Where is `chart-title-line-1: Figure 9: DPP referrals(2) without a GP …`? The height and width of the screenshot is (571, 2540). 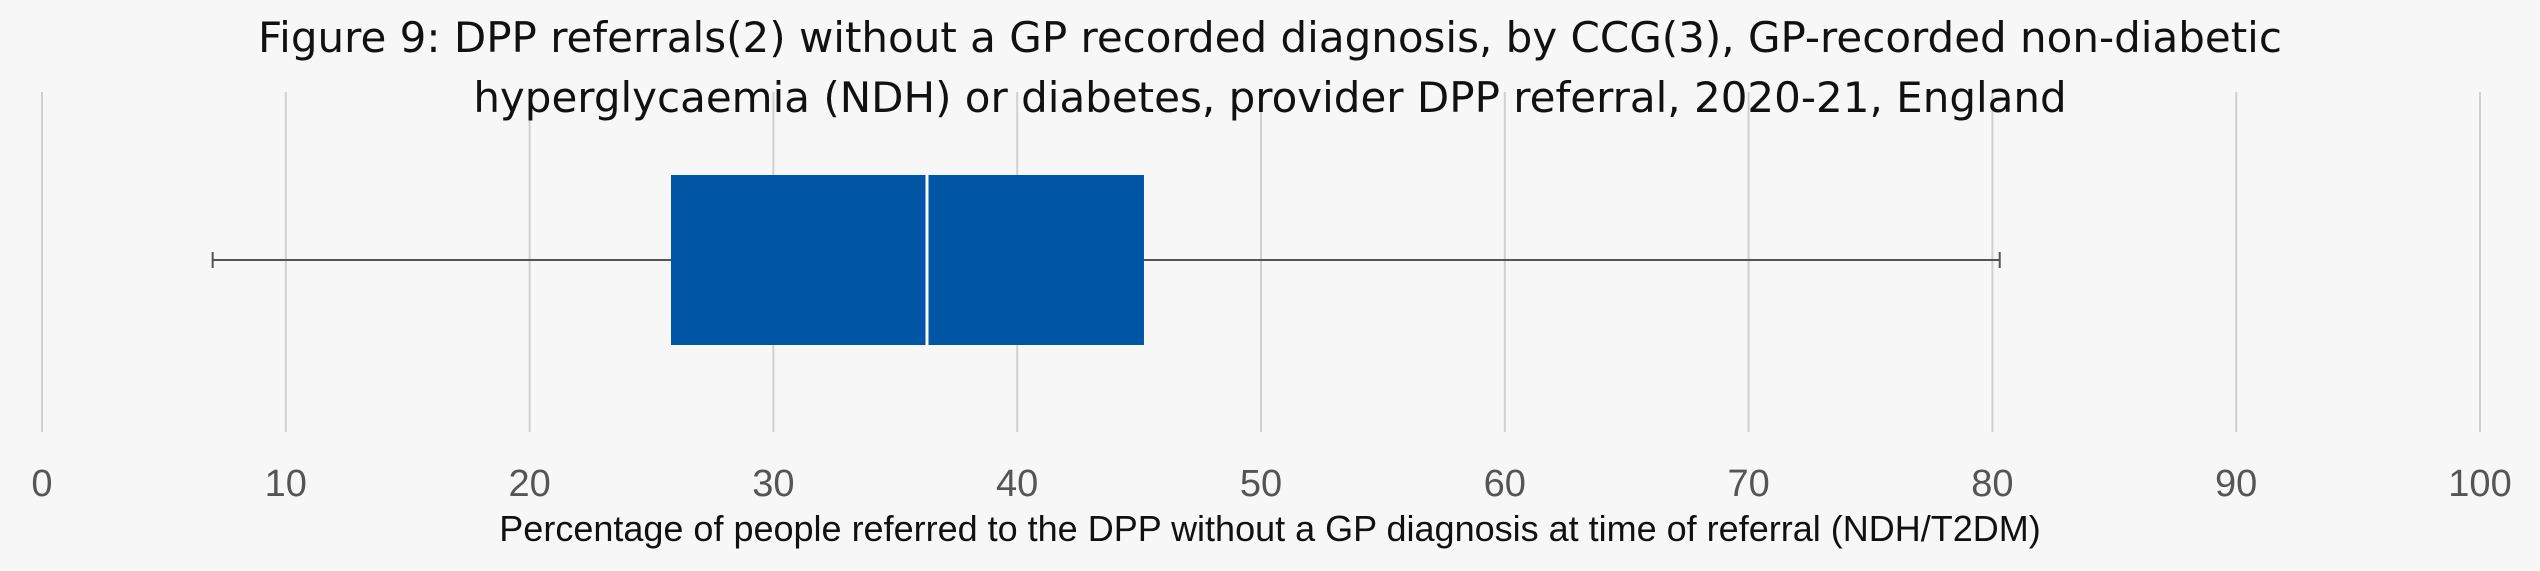
chart-title-line-1: Figure 9: DPP referrals(2) without a GP … is located at coordinates (1270, 37).